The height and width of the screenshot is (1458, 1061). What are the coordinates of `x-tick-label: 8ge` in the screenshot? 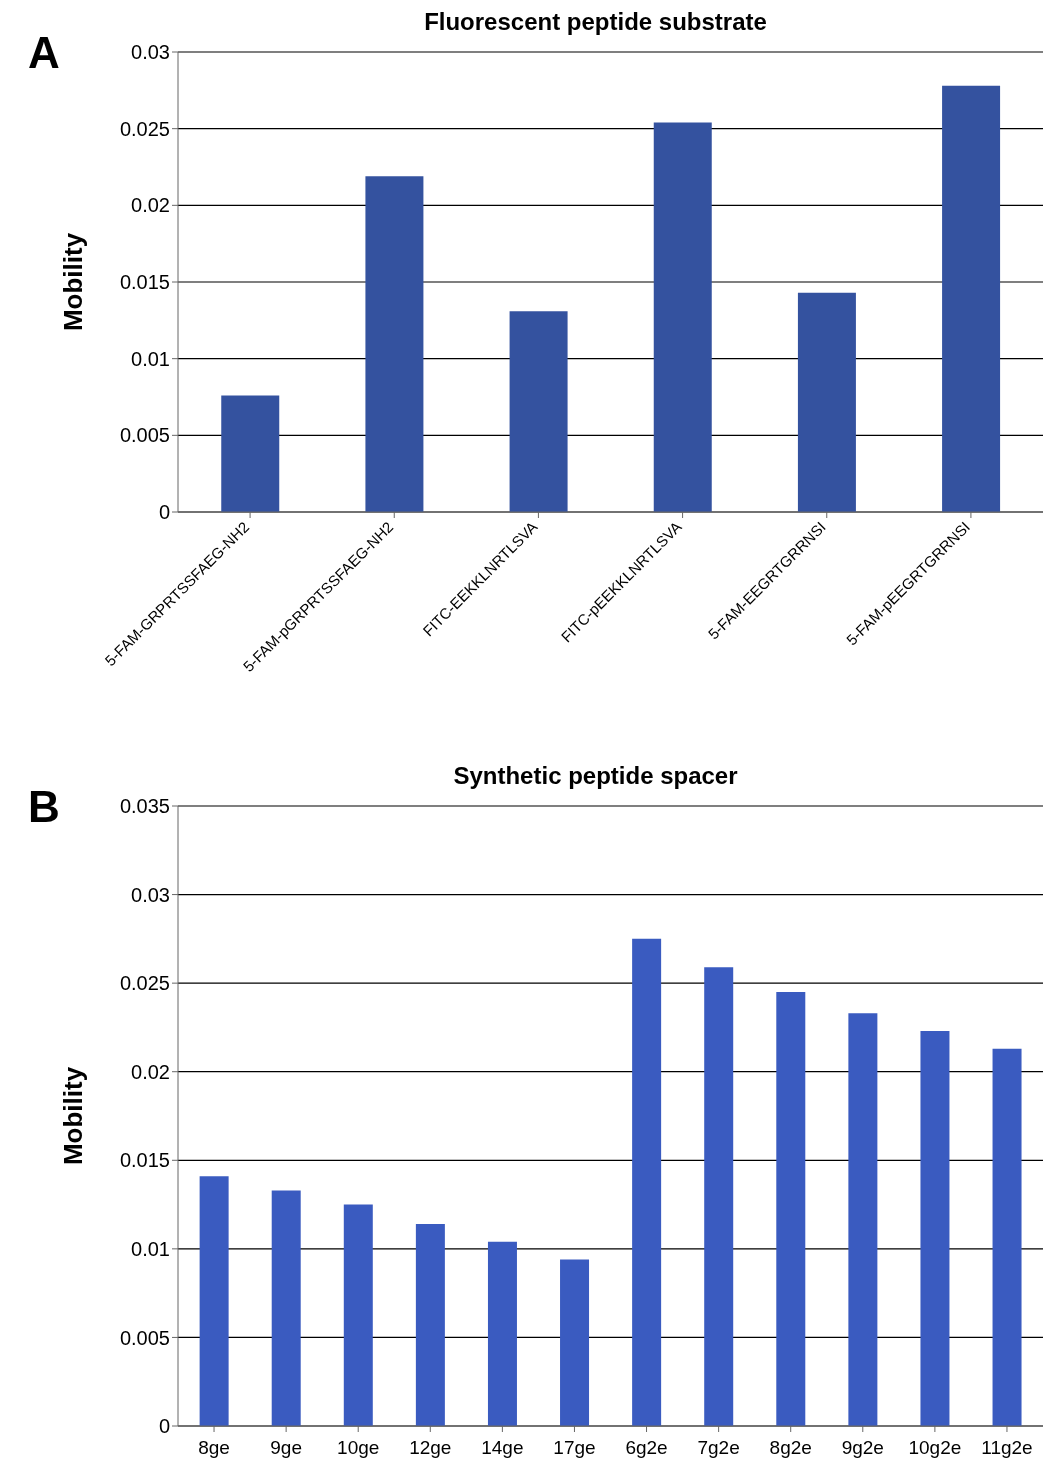 It's located at (214, 1447).